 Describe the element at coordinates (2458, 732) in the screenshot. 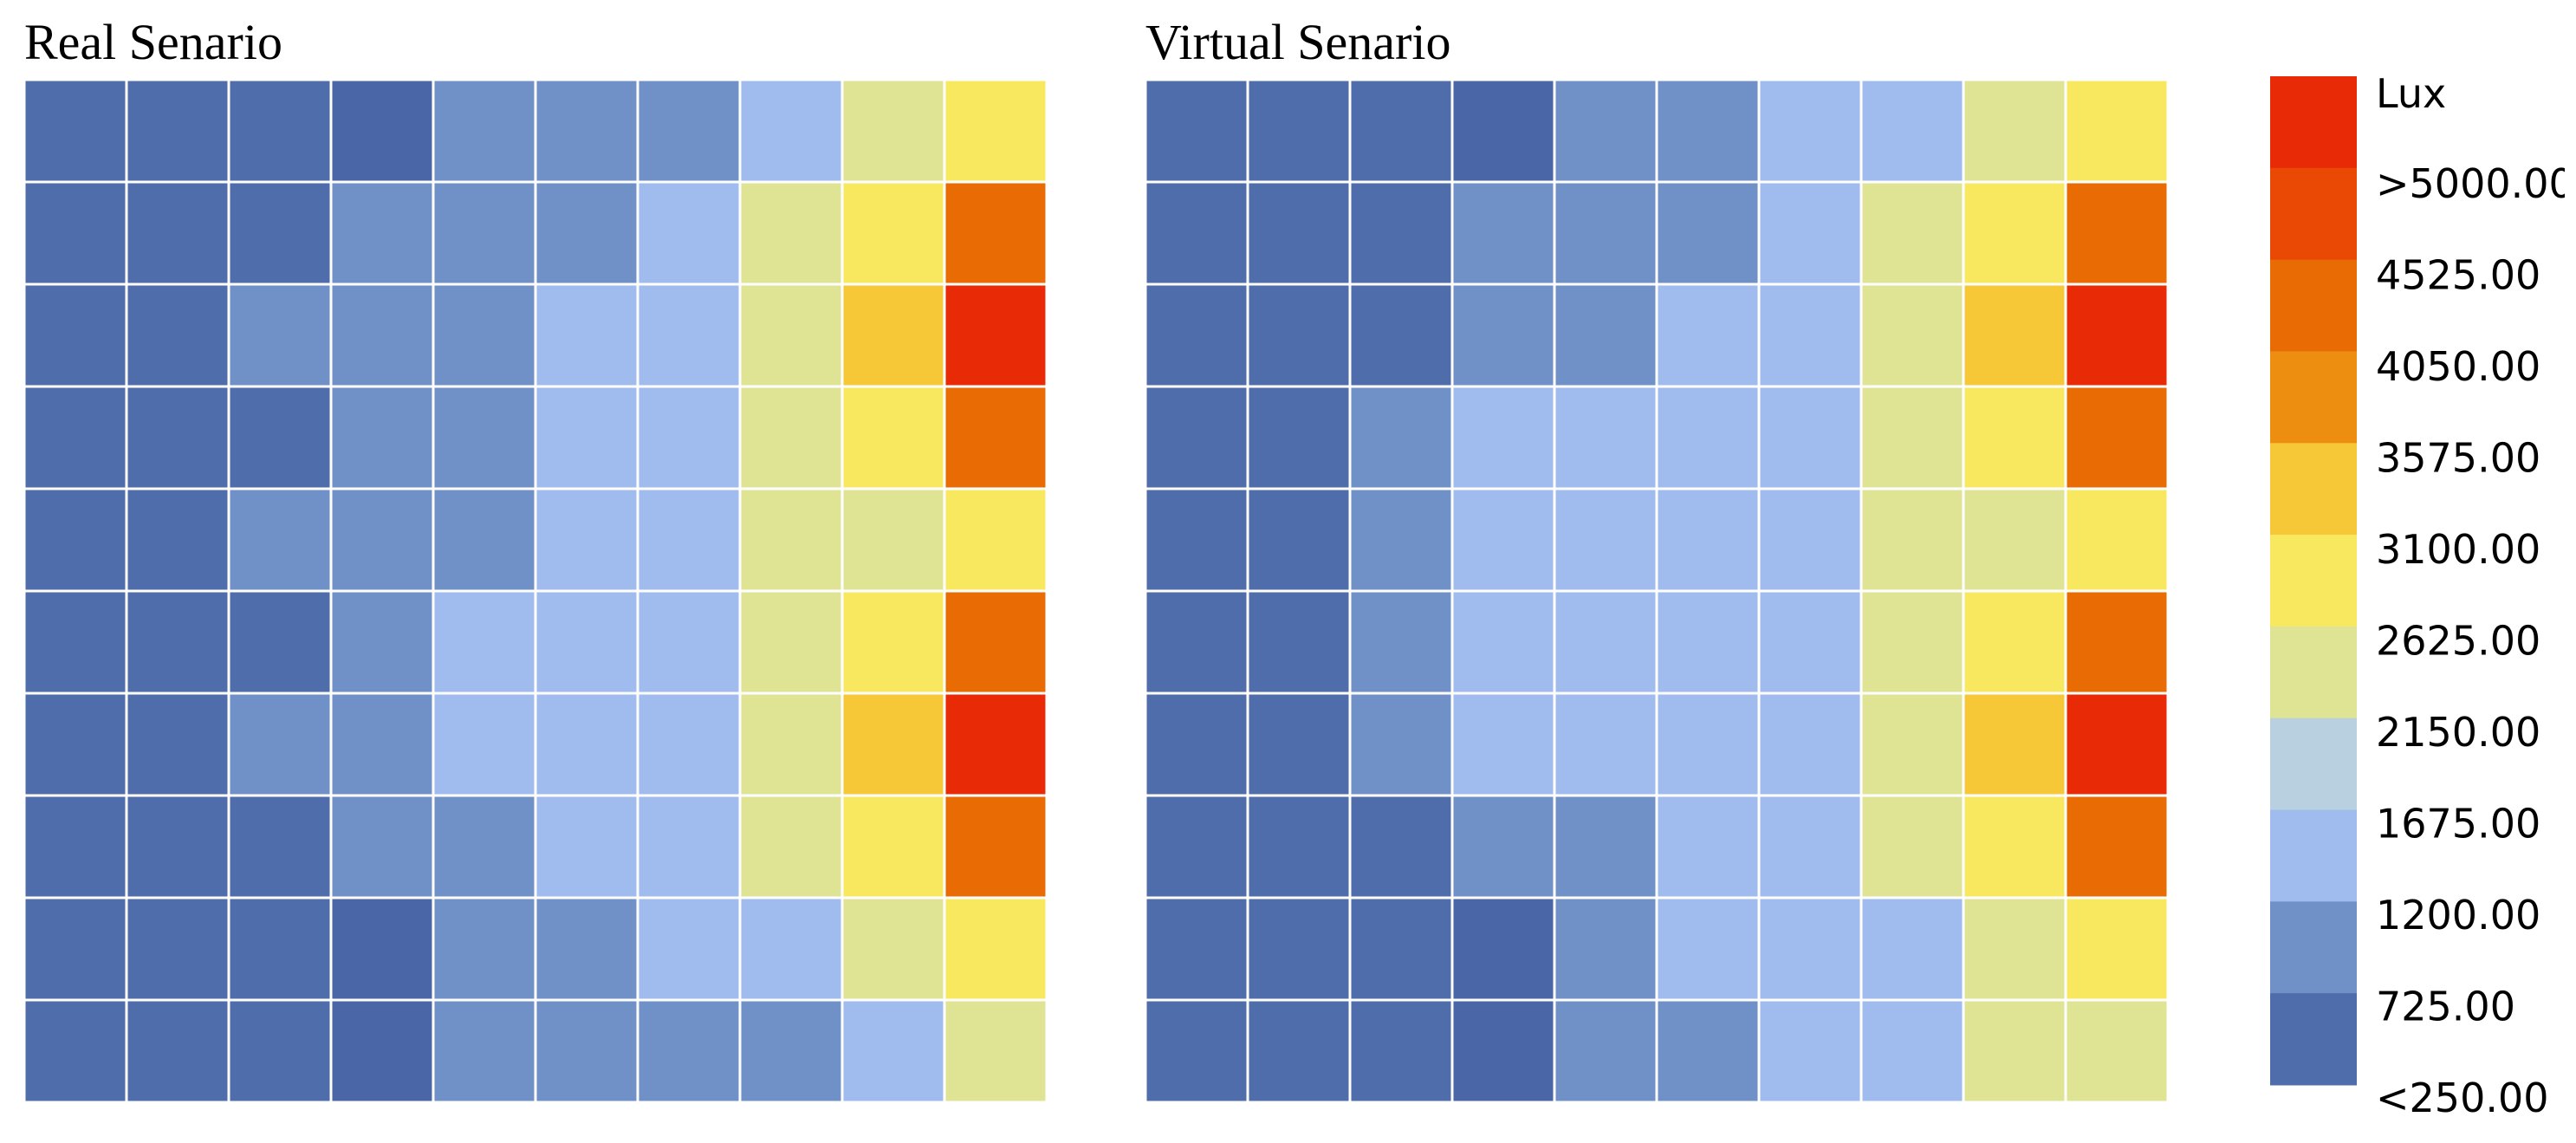

I see `legend-tick-label: 2150.00` at that location.